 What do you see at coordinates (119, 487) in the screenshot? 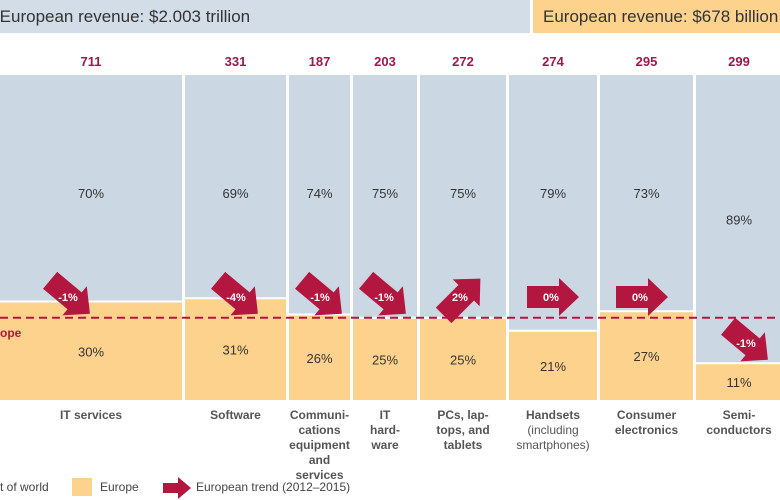
I see `legend-europe: Europe` at bounding box center [119, 487].